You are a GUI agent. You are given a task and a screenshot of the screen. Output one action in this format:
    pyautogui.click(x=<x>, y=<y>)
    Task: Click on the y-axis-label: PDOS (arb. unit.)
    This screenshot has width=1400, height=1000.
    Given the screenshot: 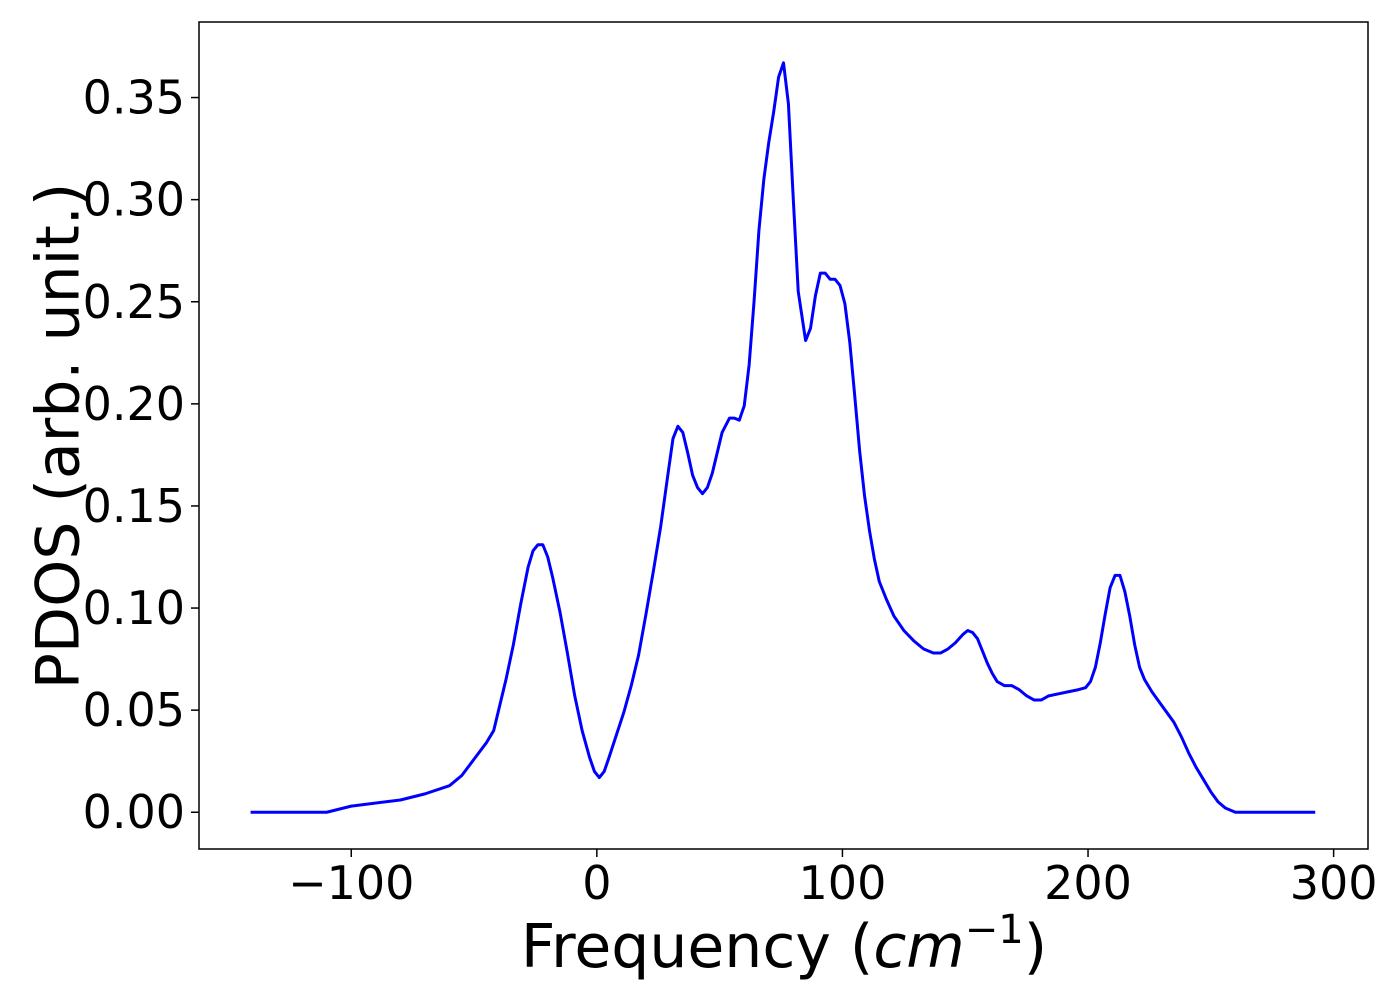 What is the action you would take?
    pyautogui.click(x=59, y=436)
    